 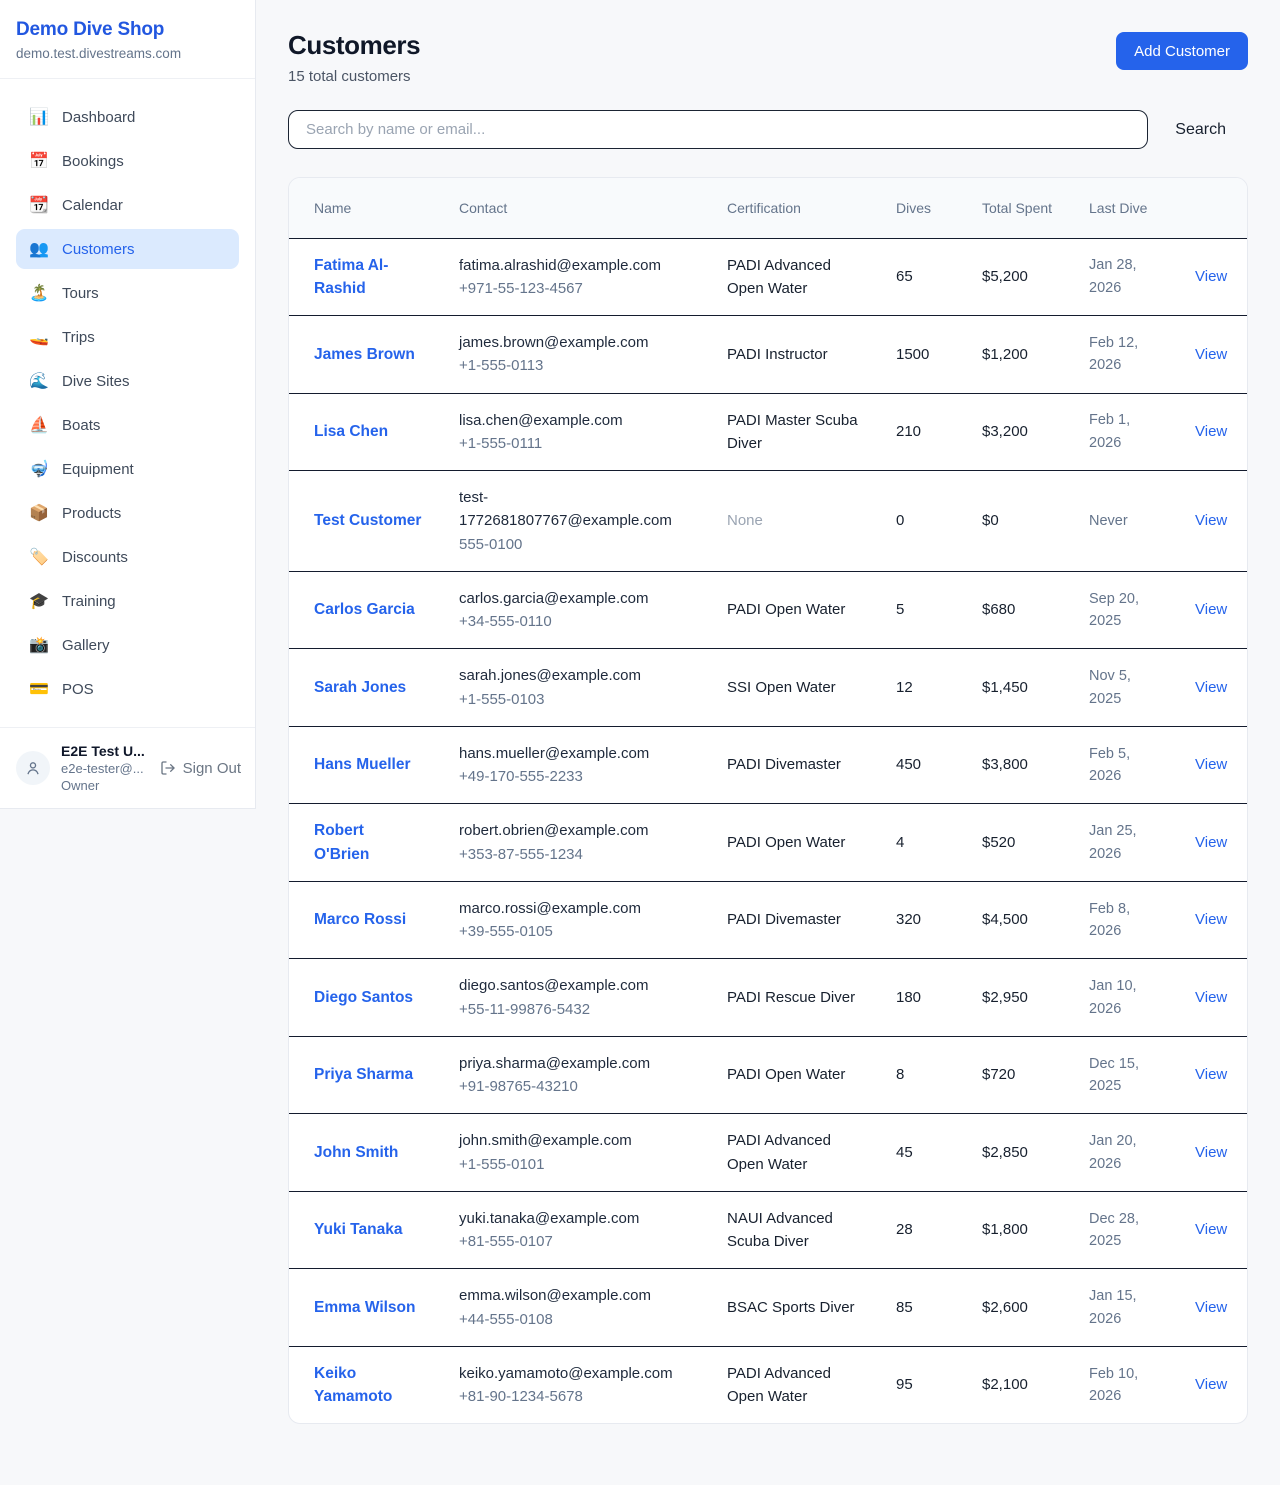 I want to click on customer-name-link: Priya Sharma, so click(x=364, y=1075).